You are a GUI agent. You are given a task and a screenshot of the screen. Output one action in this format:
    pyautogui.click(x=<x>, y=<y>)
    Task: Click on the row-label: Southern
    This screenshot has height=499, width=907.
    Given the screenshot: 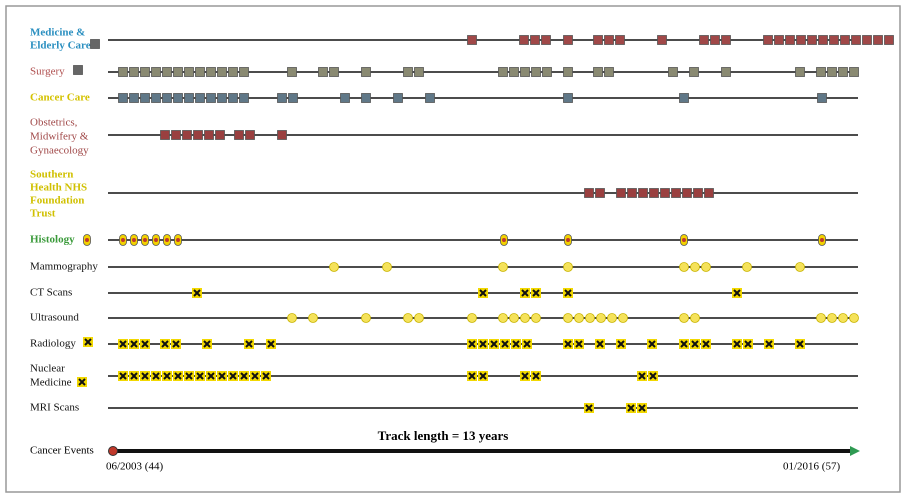 What is the action you would take?
    pyautogui.click(x=51, y=175)
    